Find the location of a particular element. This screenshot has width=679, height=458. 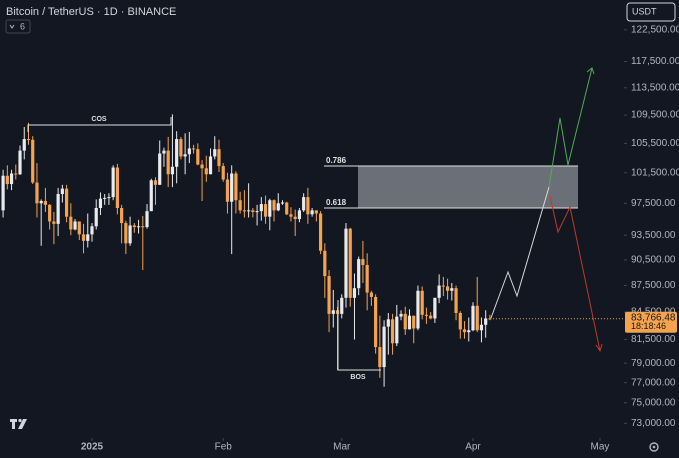

y-tick-label: 93,500.00 is located at coordinates (653, 235).